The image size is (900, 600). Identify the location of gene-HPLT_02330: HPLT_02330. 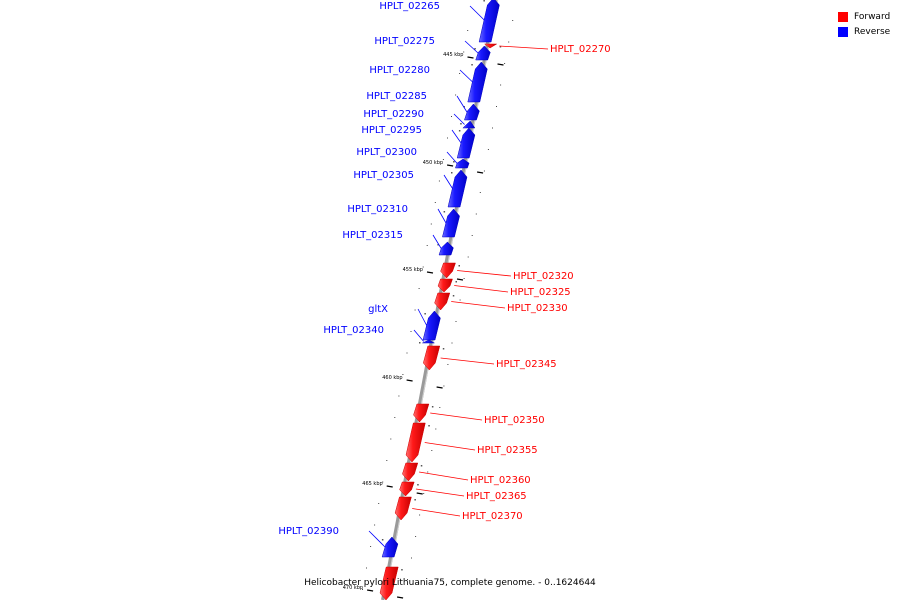
(501, 303).